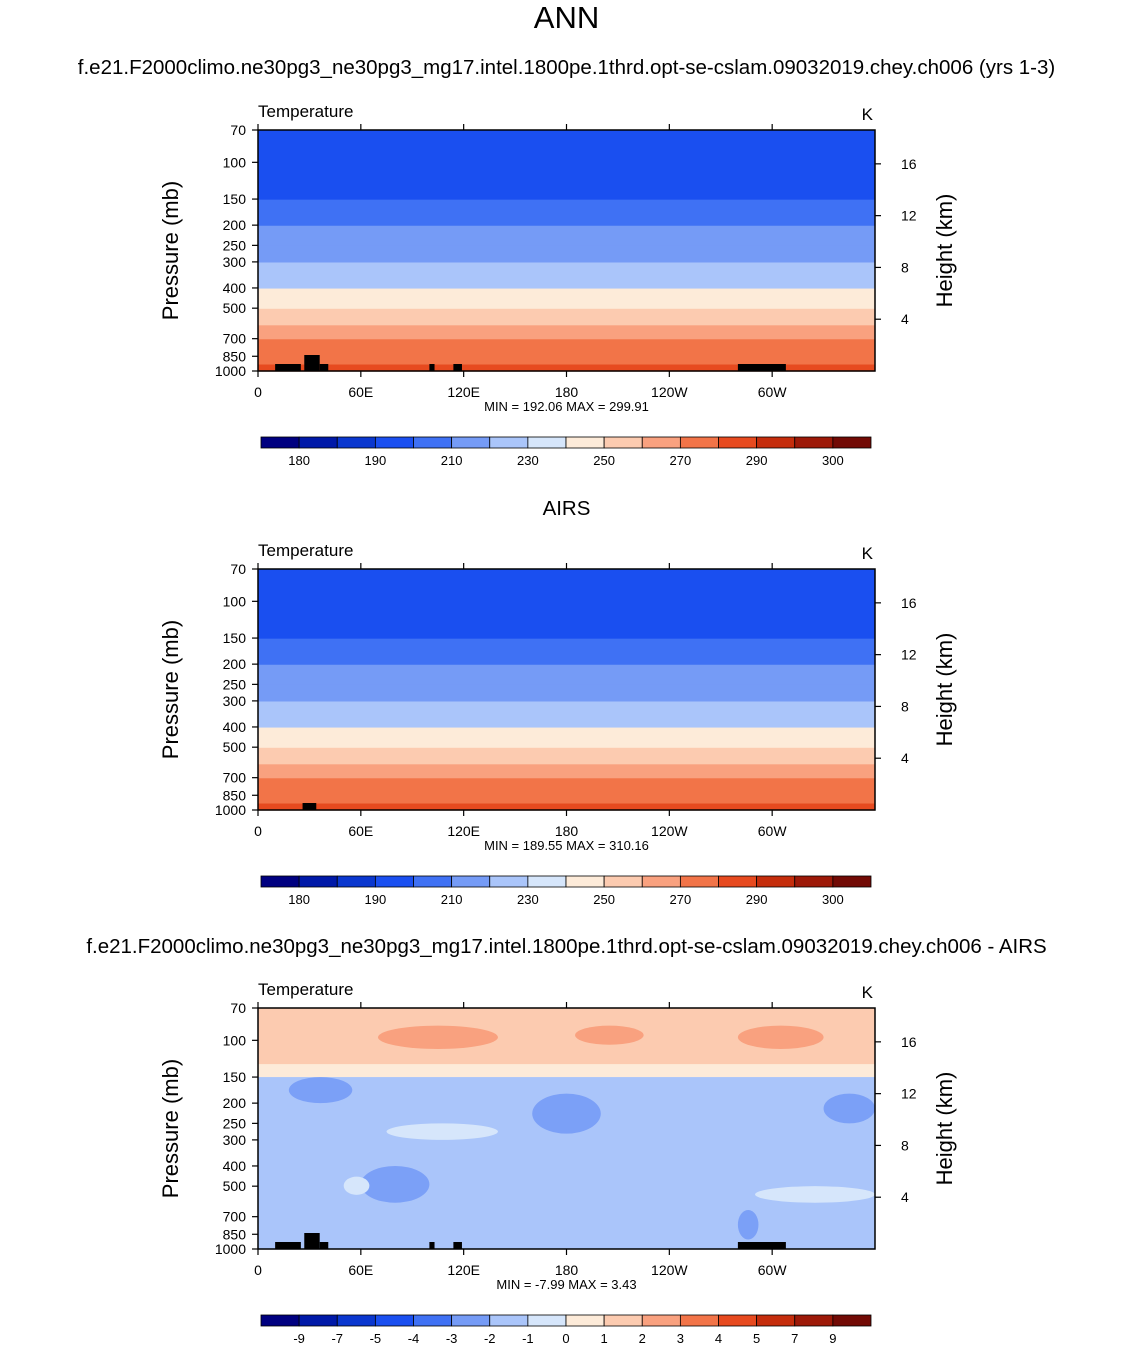 Image resolution: width=1133 pixels, height=1348 pixels. Describe the element at coordinates (258, 392) in the screenshot. I see `x-tick-label: 0` at that location.